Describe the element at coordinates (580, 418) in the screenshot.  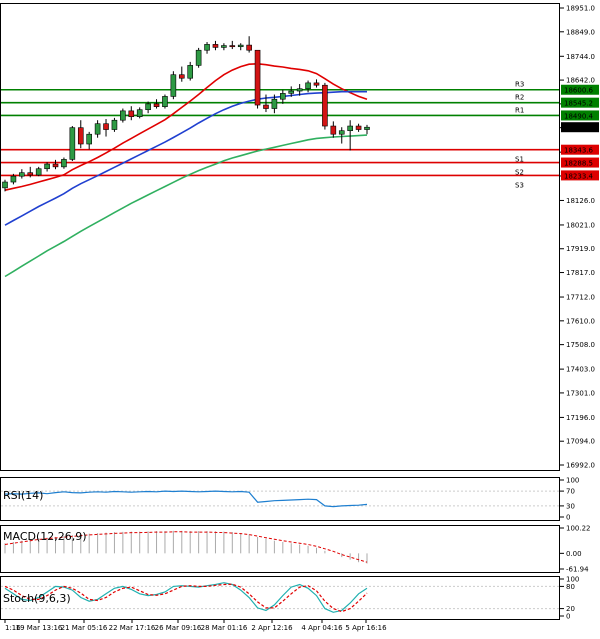
I see `y-tick-label: 17196.0` at that location.